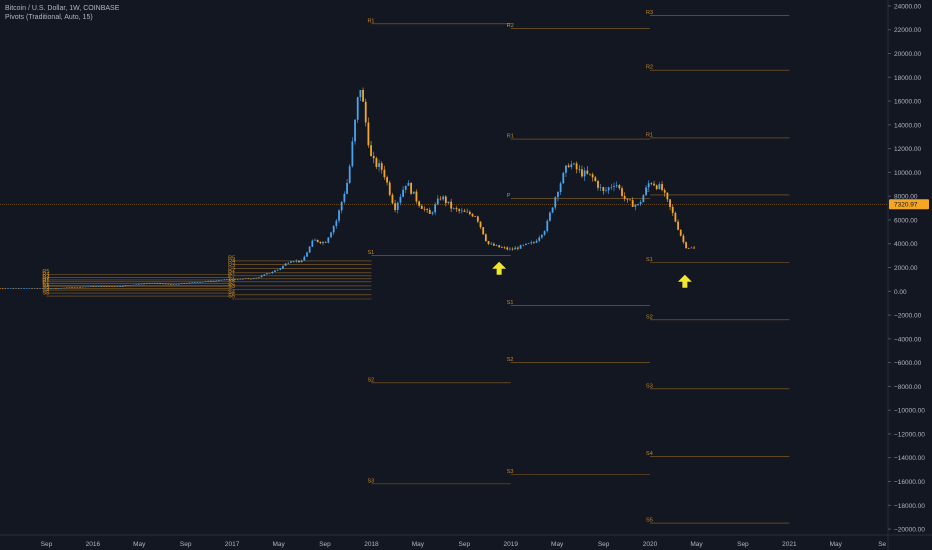 The image size is (932, 550). Describe the element at coordinates (907, 173) in the screenshot. I see `y-tick-label: 10000.00` at that location.